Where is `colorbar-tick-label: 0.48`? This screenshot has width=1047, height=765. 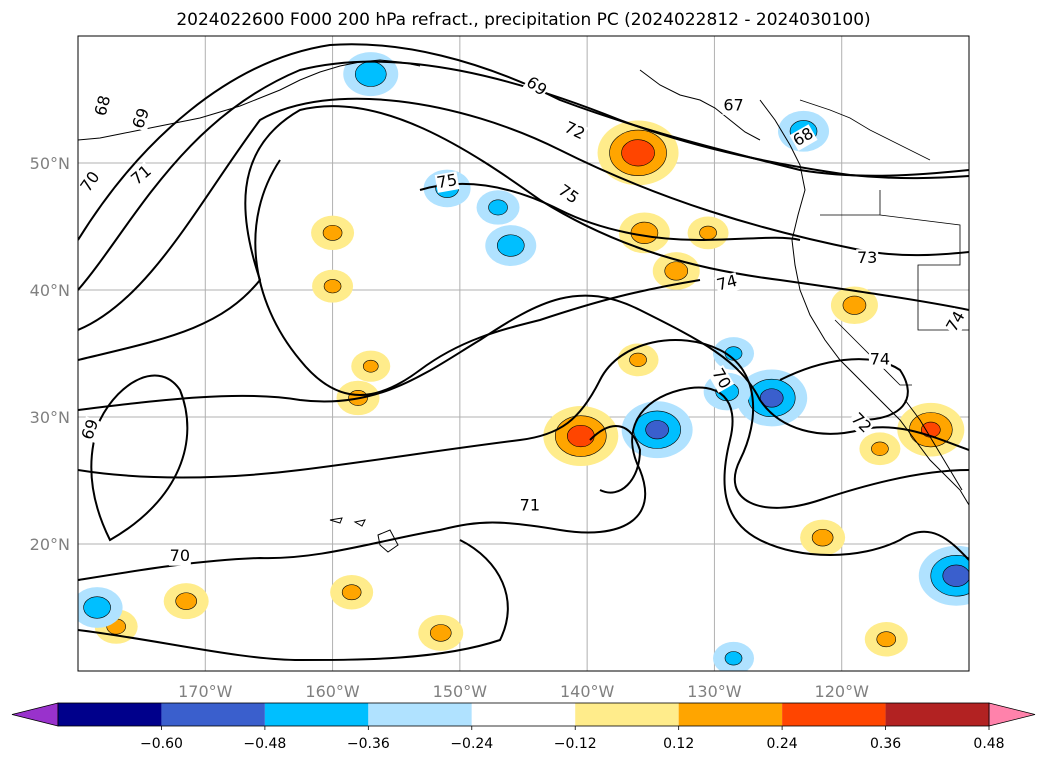 colorbar-tick-label: 0.48 is located at coordinates (988, 744).